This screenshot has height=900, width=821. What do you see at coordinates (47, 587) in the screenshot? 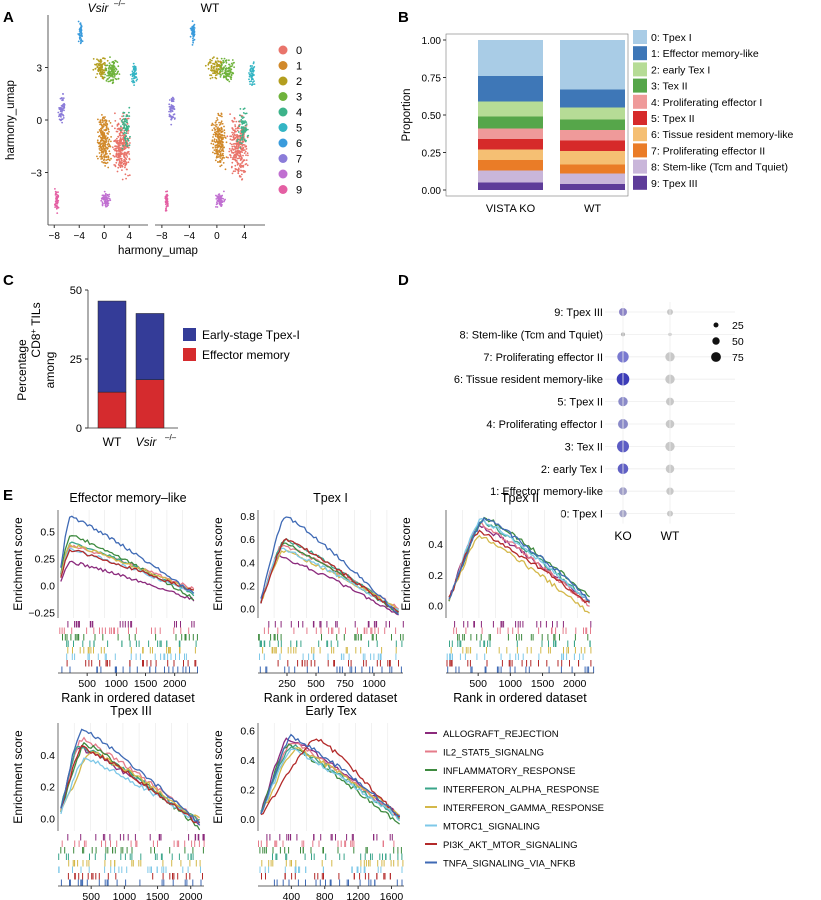
I see `y-tick-label: 0.0` at bounding box center [47, 587].